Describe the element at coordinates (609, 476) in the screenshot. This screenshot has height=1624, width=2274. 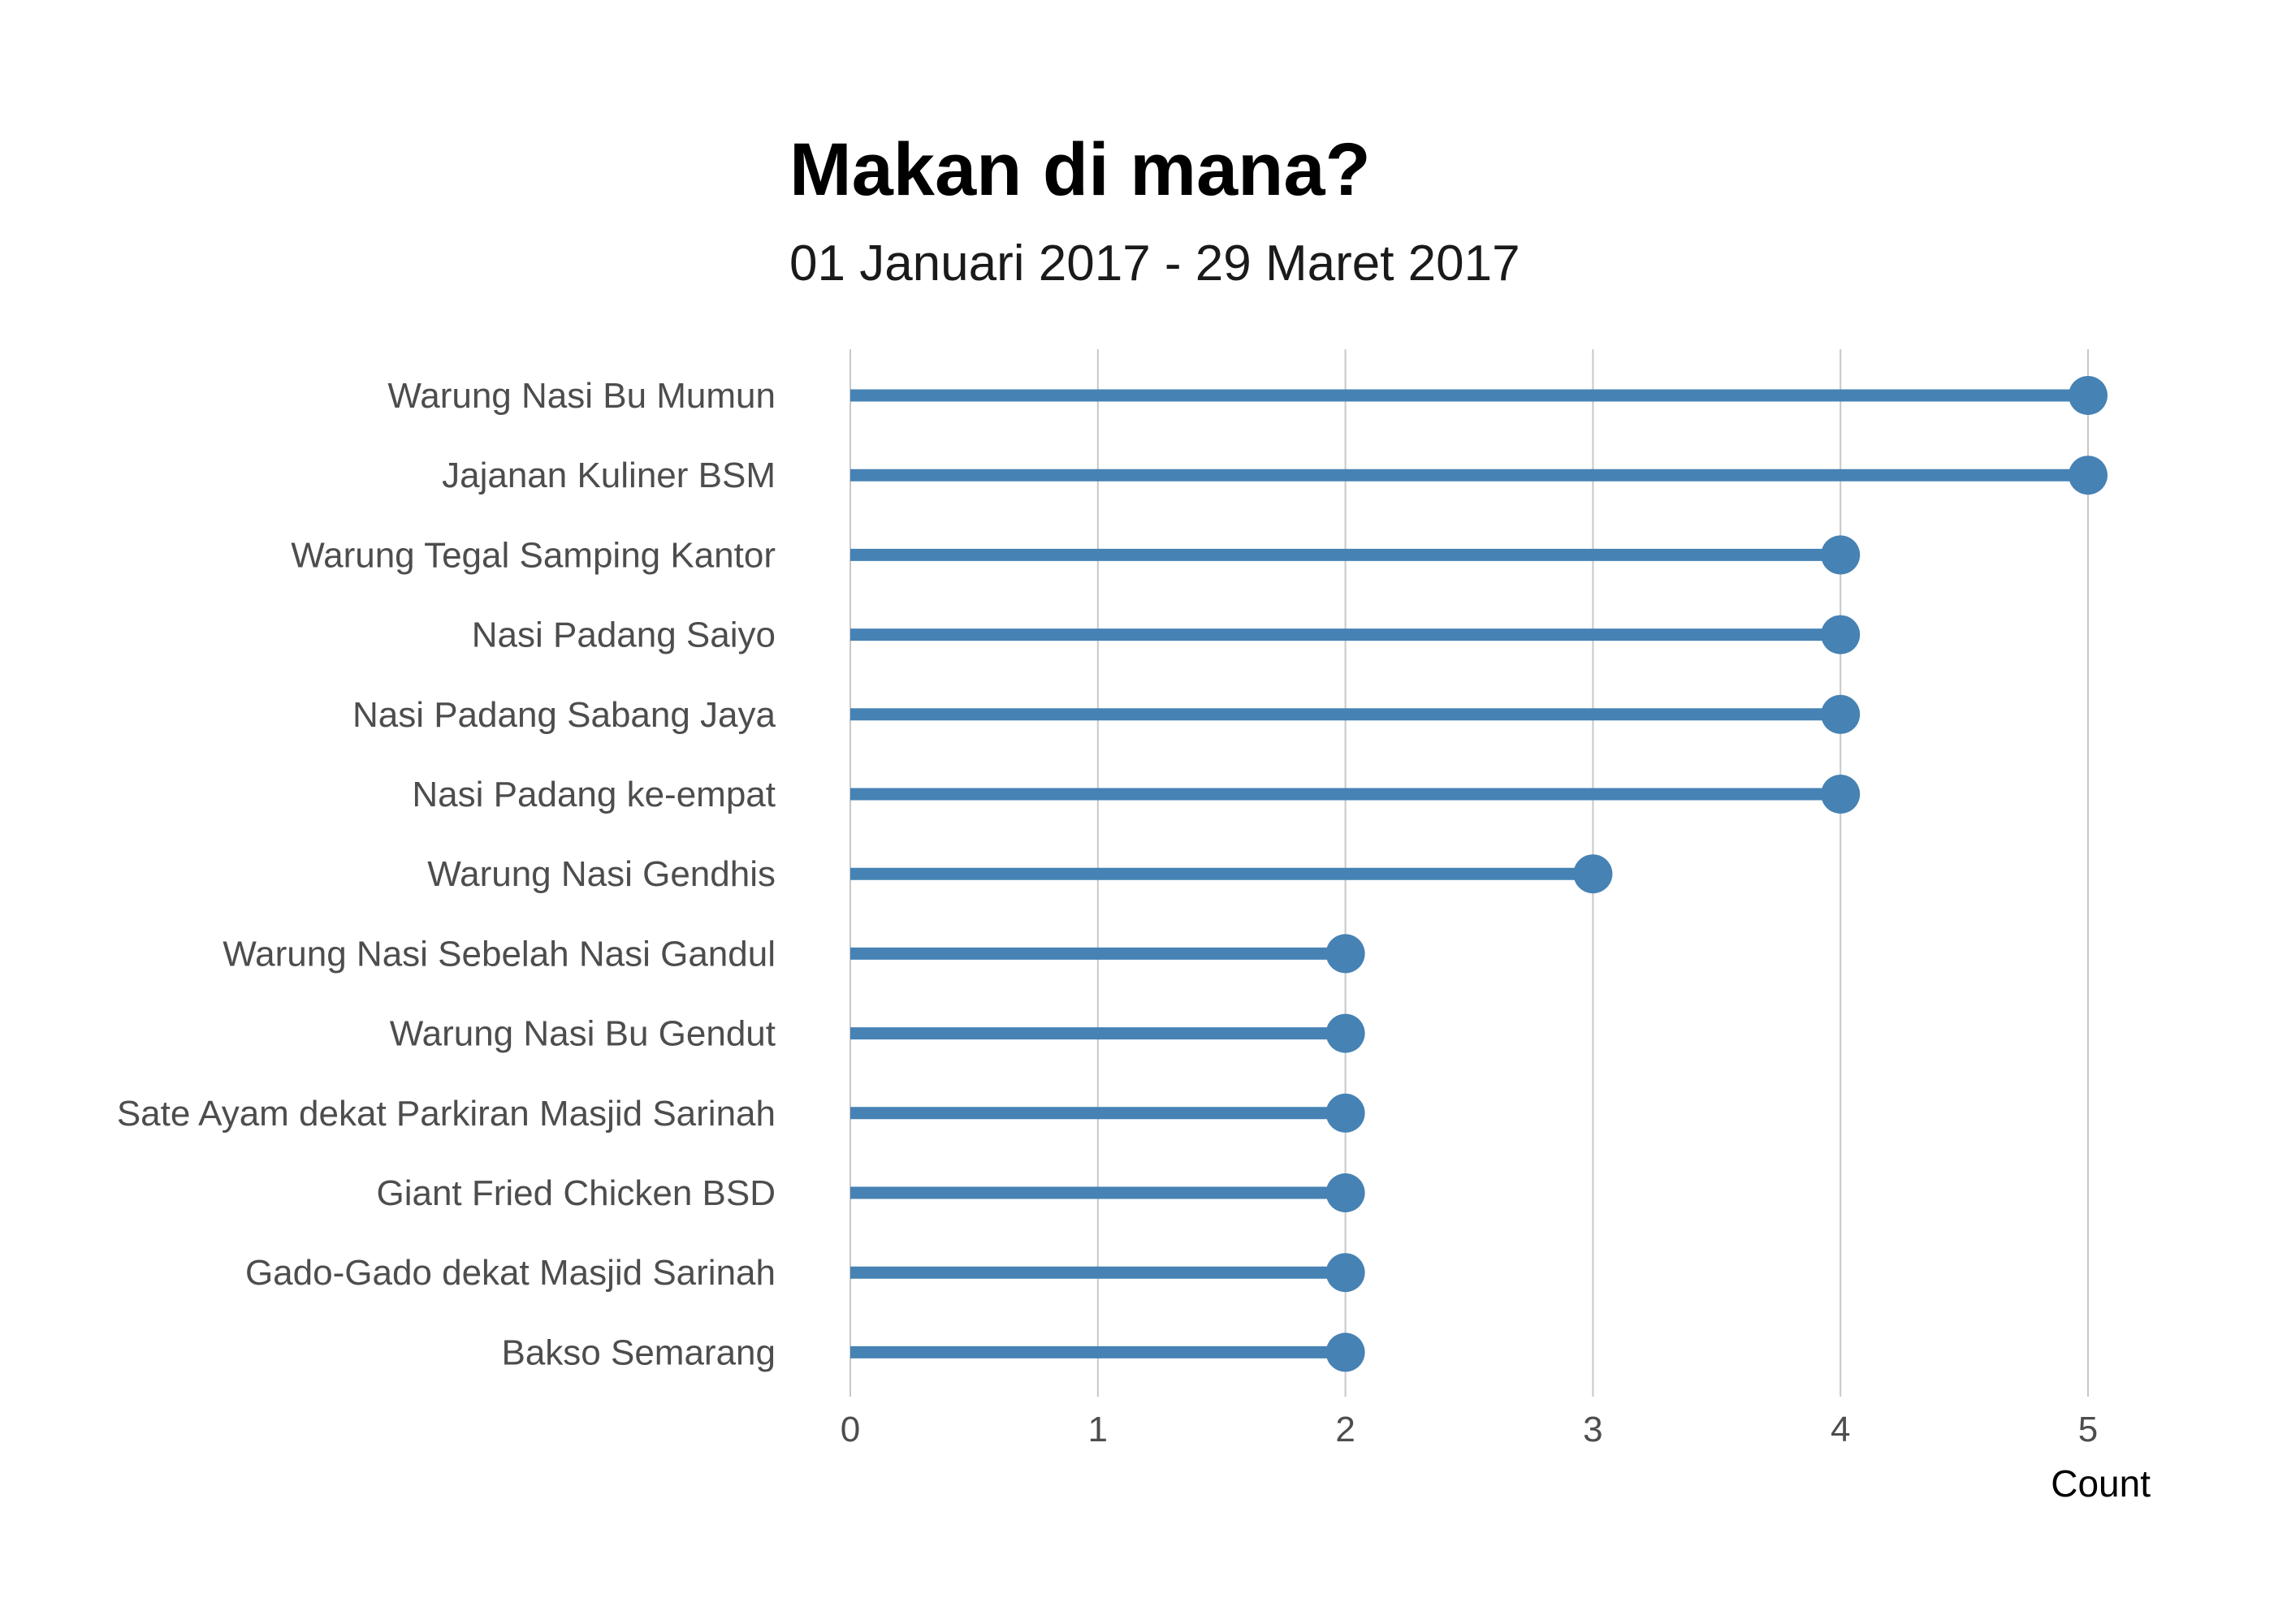
I see `category-label: Jajanan Kuliner BSM` at that location.